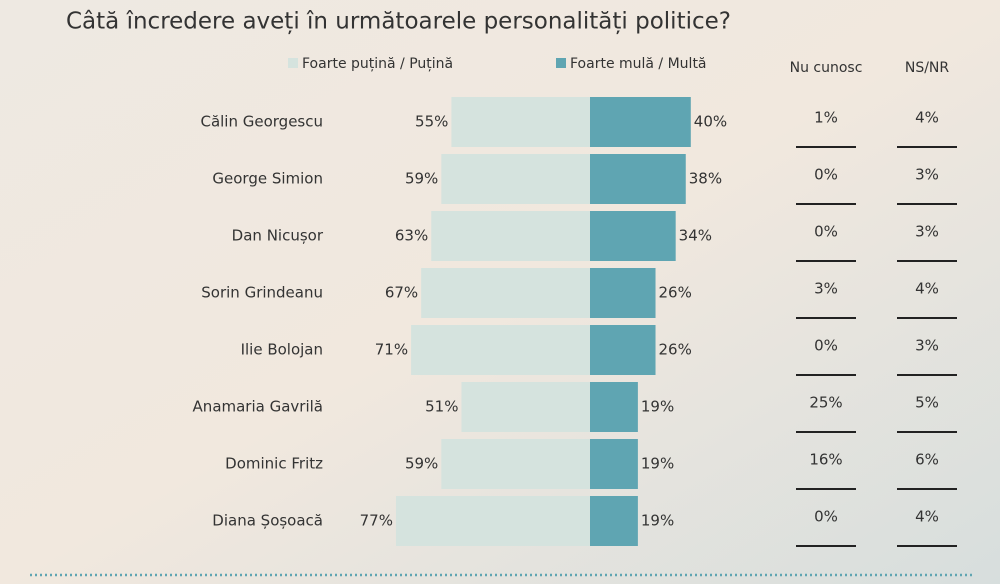 The image size is (1000, 584). I want to click on category-label: Anamaria Gavrilă, so click(258, 407).